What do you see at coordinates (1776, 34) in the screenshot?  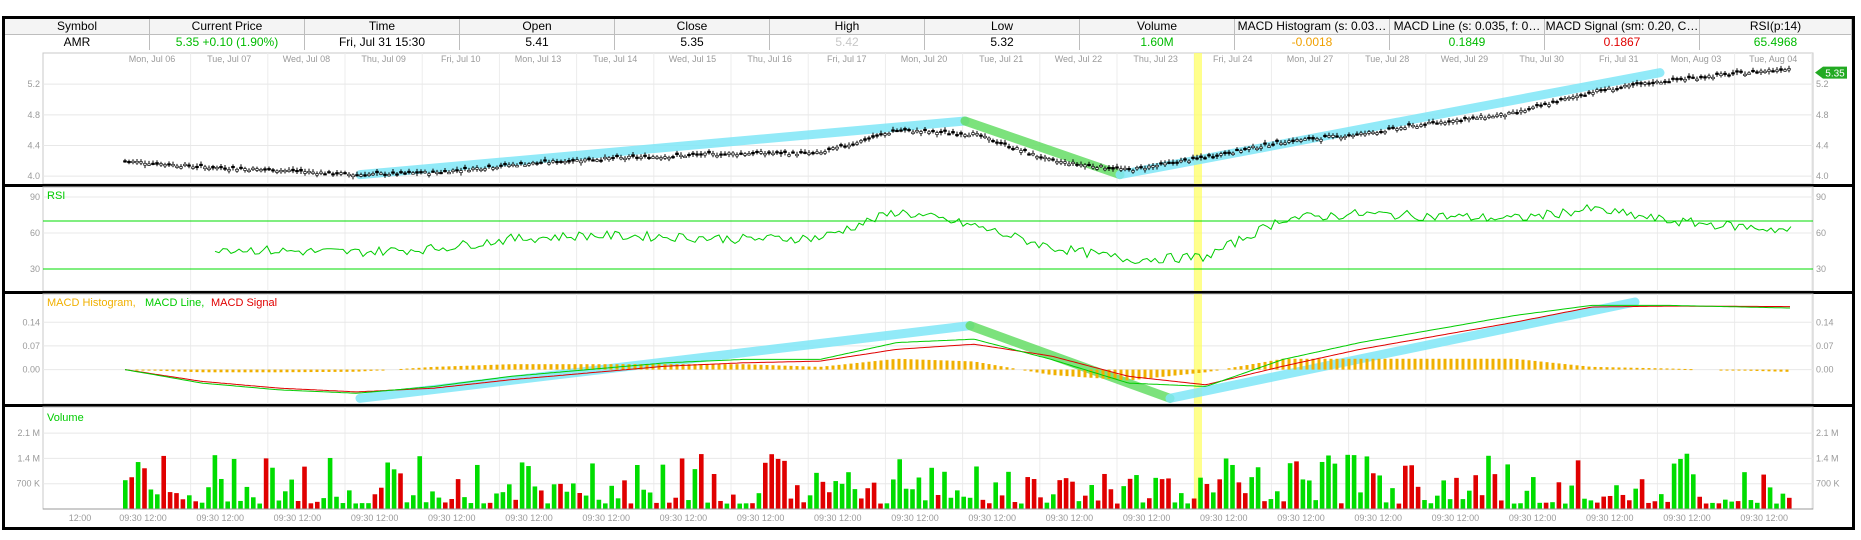 I see `header-column: RSI(p:14) 65.4968` at bounding box center [1776, 34].